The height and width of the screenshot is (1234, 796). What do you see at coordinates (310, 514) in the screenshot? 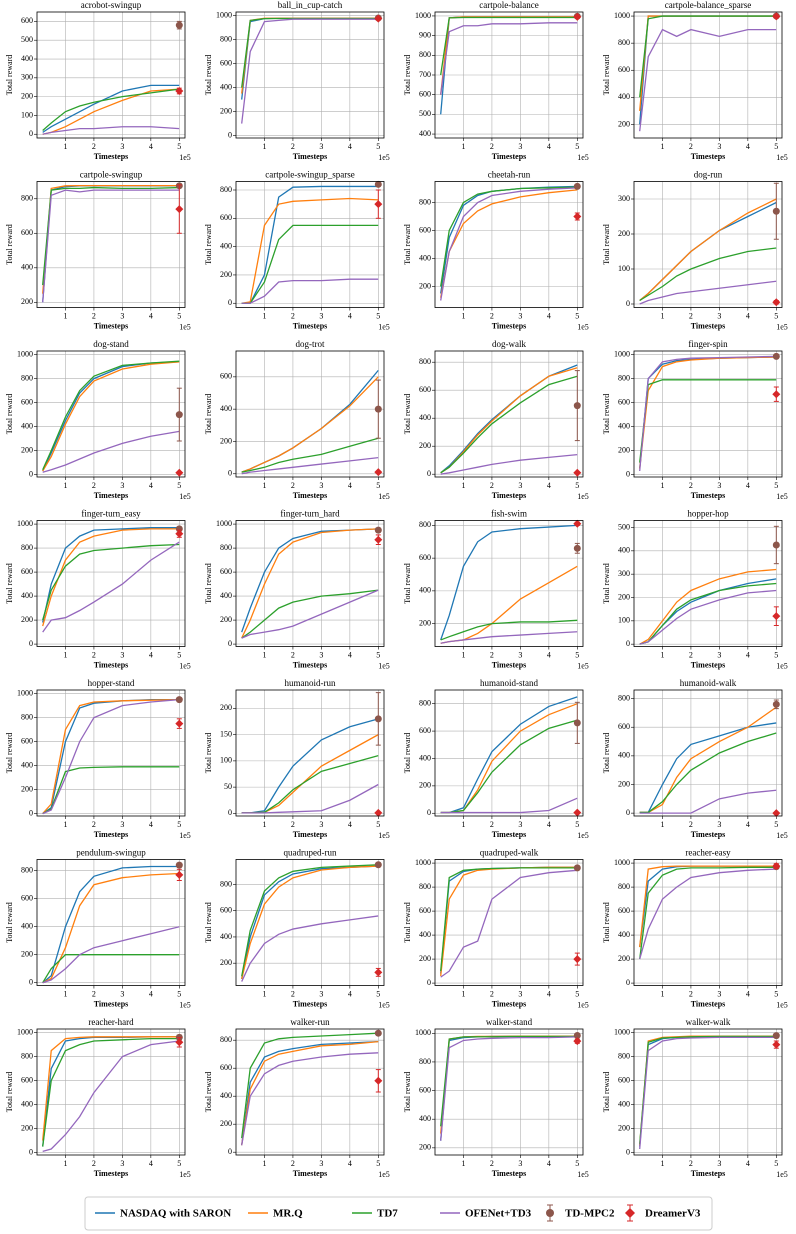
I see `subplot-title: finger-turn_hard` at bounding box center [310, 514].